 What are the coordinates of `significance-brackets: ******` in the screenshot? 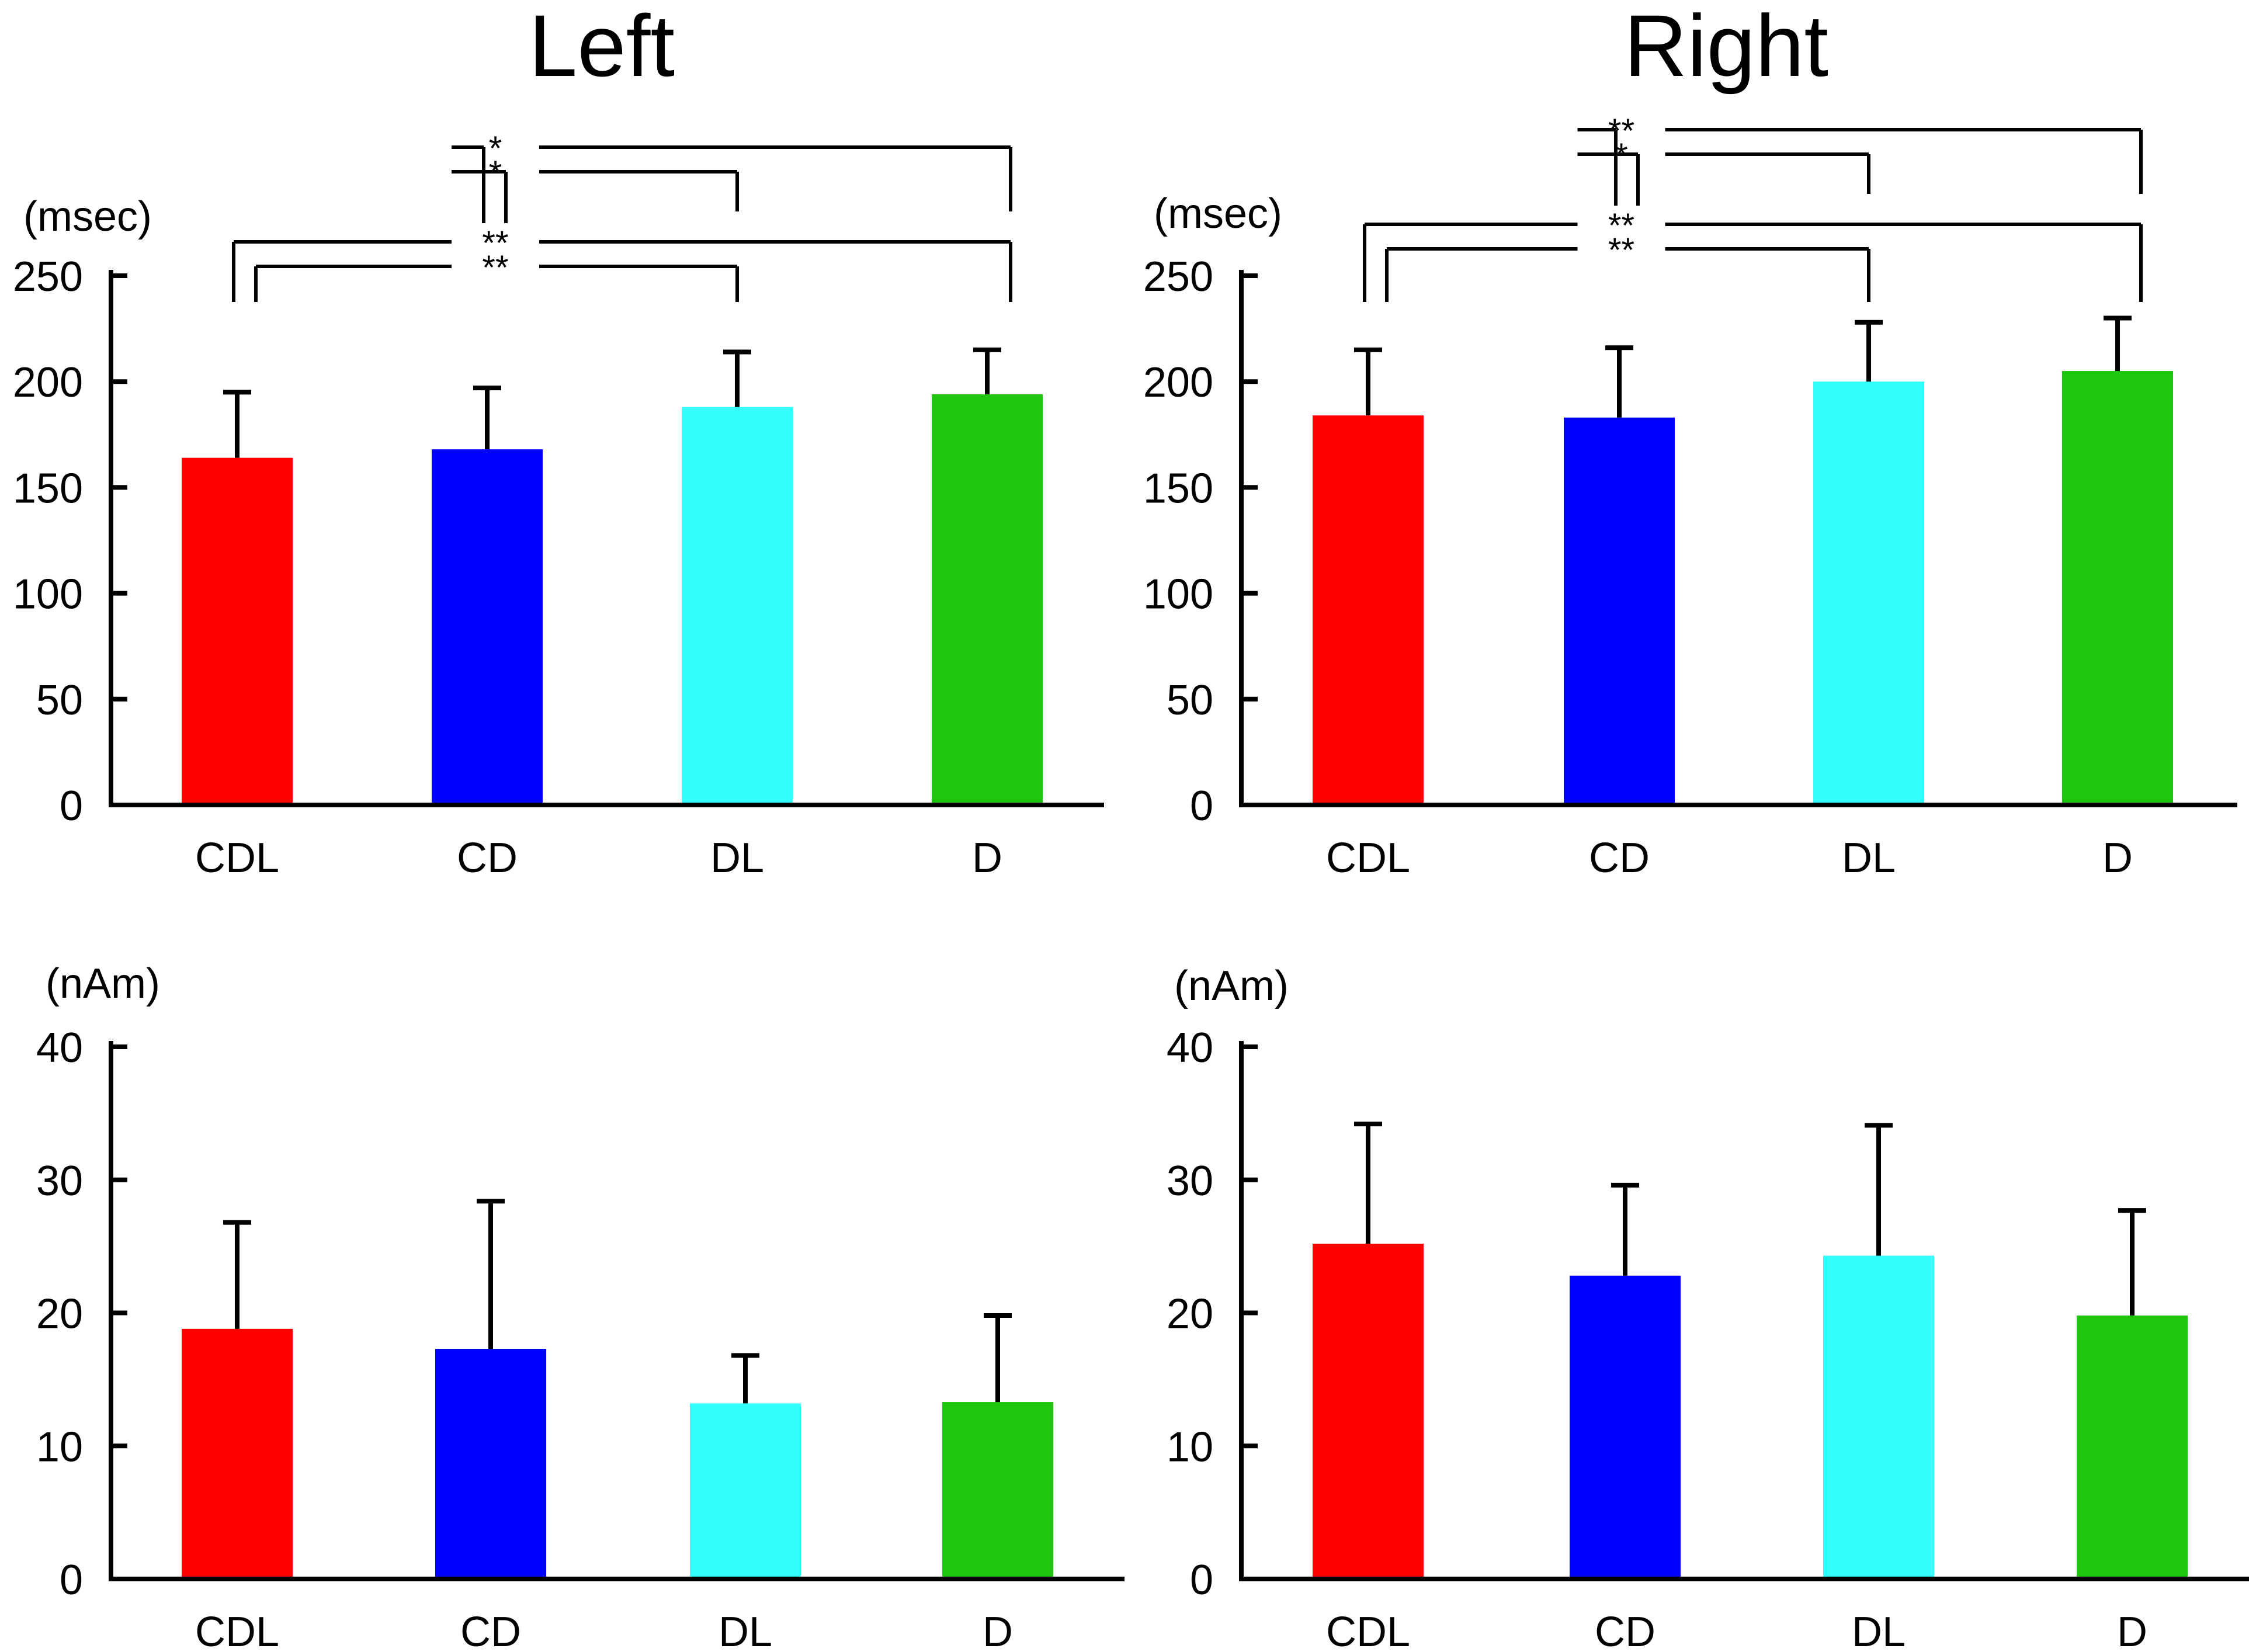 It's located at (622, 216).